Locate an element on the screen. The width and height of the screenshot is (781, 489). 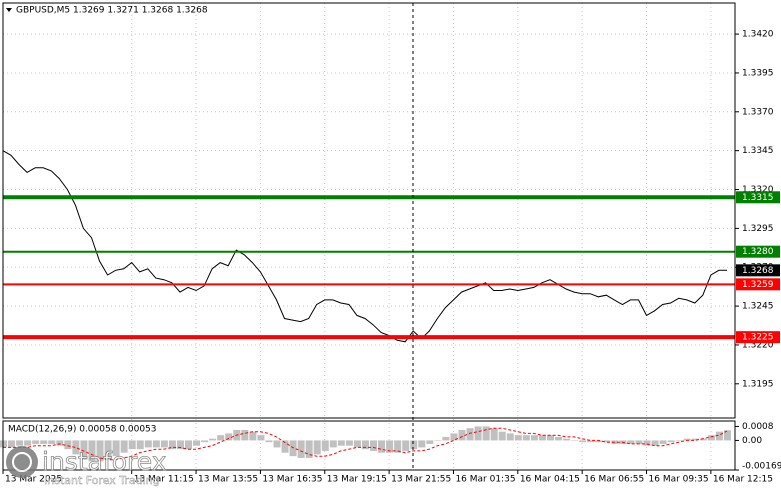
y-tick-label: 1.3245 is located at coordinates (758, 307).